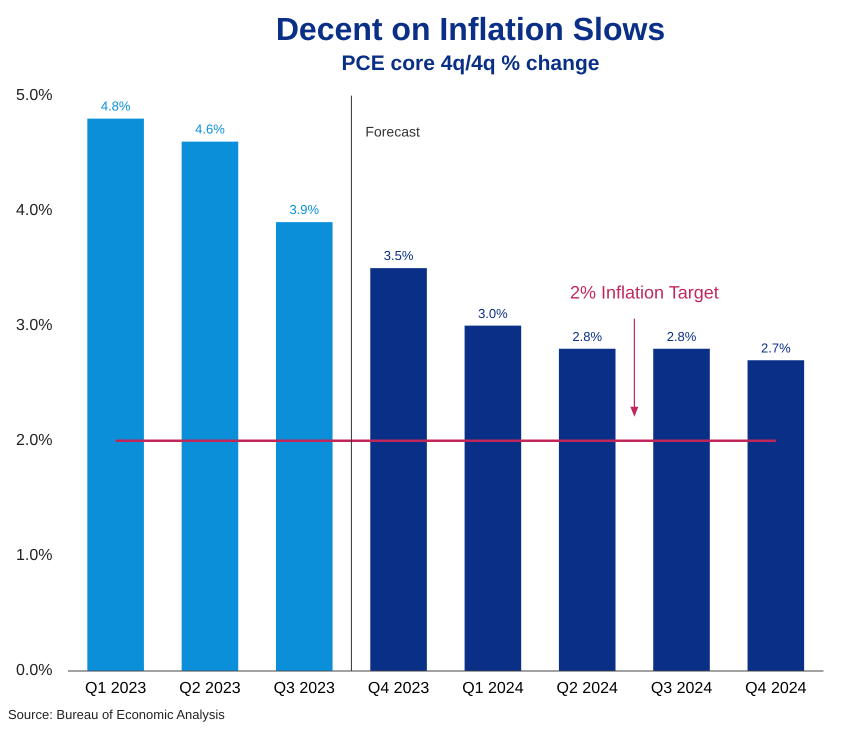 This screenshot has height=743, width=841. I want to click on y-tick-label: 0.0%, so click(34, 671).